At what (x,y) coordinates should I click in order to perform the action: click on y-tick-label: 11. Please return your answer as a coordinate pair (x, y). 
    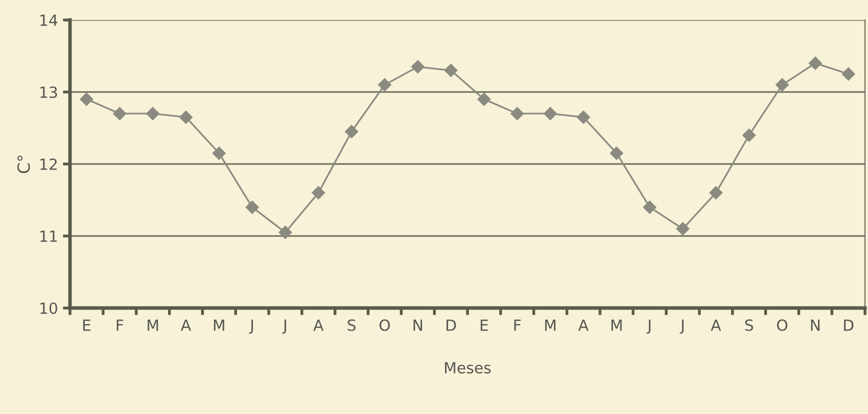
    Looking at the image, I should click on (48, 236).